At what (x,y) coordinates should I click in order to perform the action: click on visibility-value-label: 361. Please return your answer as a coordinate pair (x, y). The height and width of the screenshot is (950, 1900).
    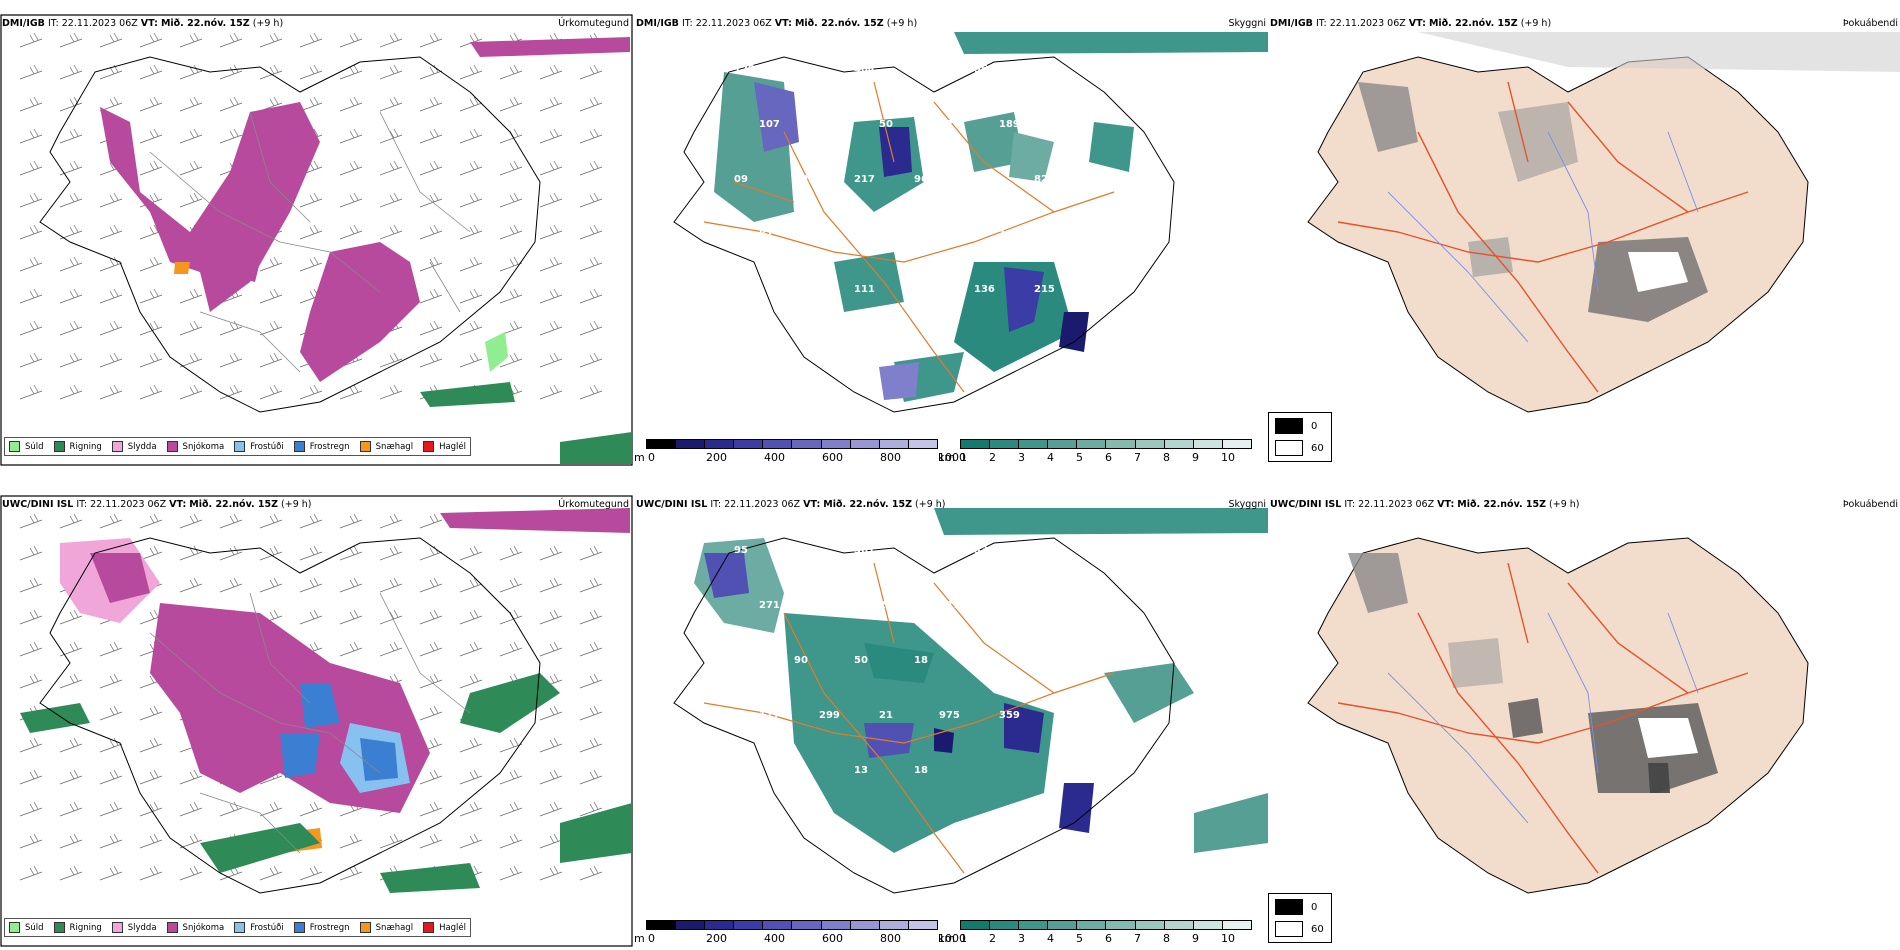
    Looking at the image, I should click on (864, 550).